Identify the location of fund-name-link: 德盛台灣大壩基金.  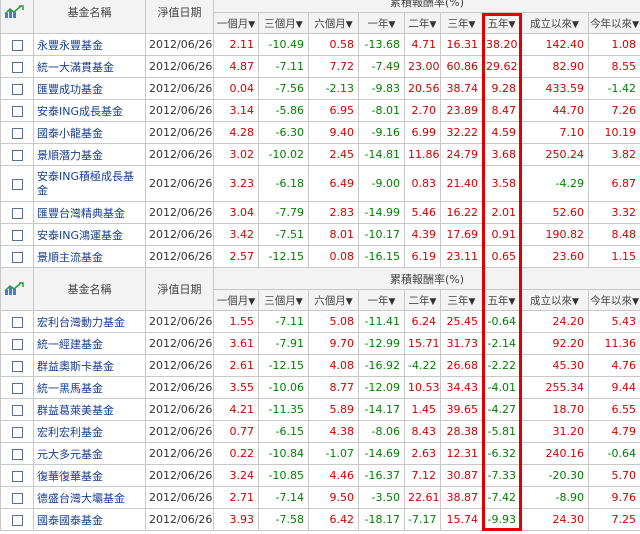
(81, 498).